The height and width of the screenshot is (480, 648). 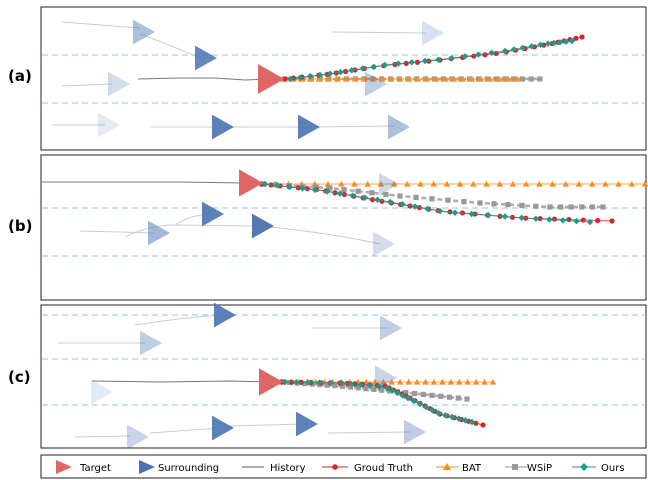 I want to click on legend-ground-truth-label: Groud Truth, so click(x=383, y=468).